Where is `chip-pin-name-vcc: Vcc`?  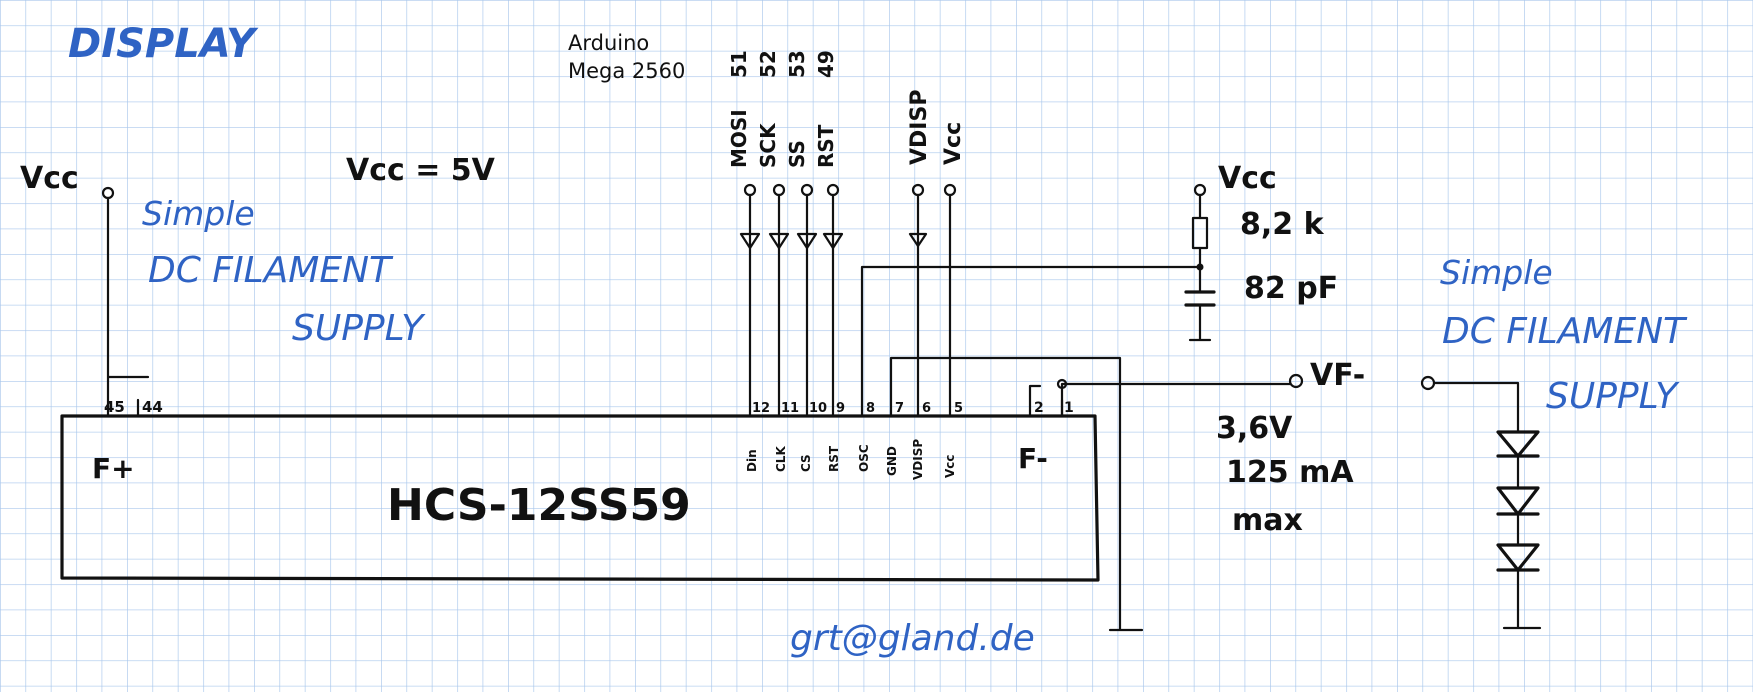 chip-pin-name-vcc: Vcc is located at coordinates (950, 466).